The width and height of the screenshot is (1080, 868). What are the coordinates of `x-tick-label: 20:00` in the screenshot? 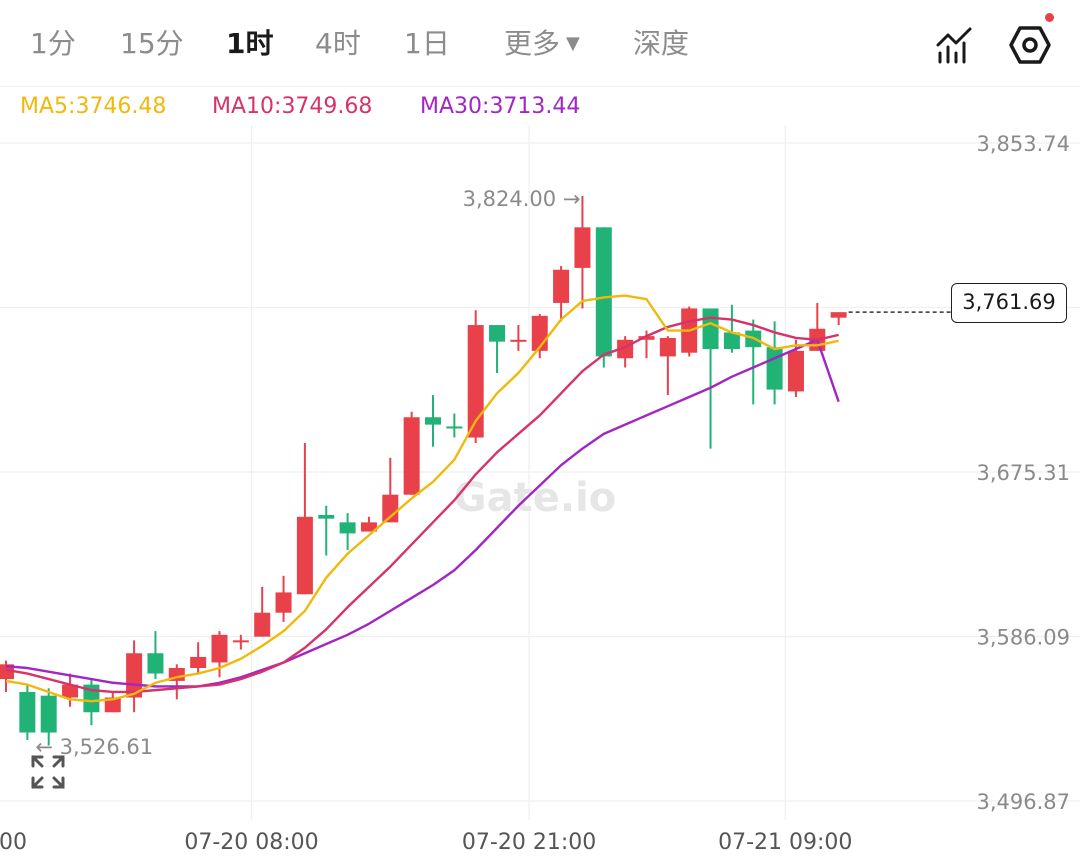 It's located at (13, 842).